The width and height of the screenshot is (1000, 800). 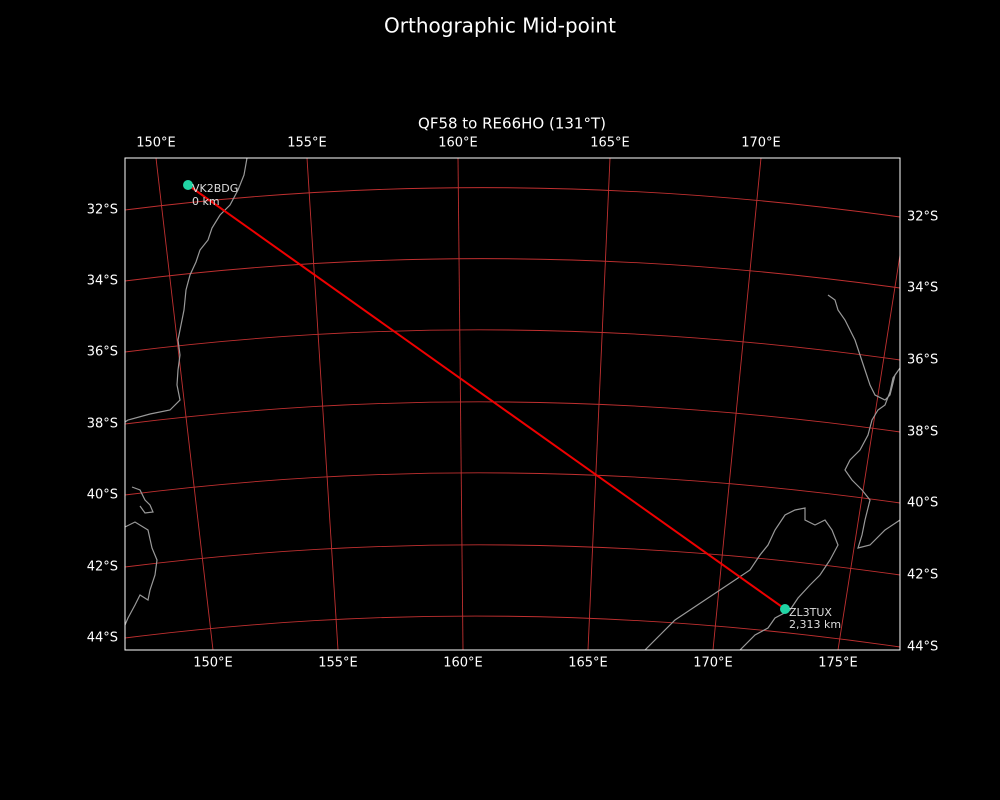 What do you see at coordinates (338, 663) in the screenshot?
I see `bottom-lon-label: 155°E` at bounding box center [338, 663].